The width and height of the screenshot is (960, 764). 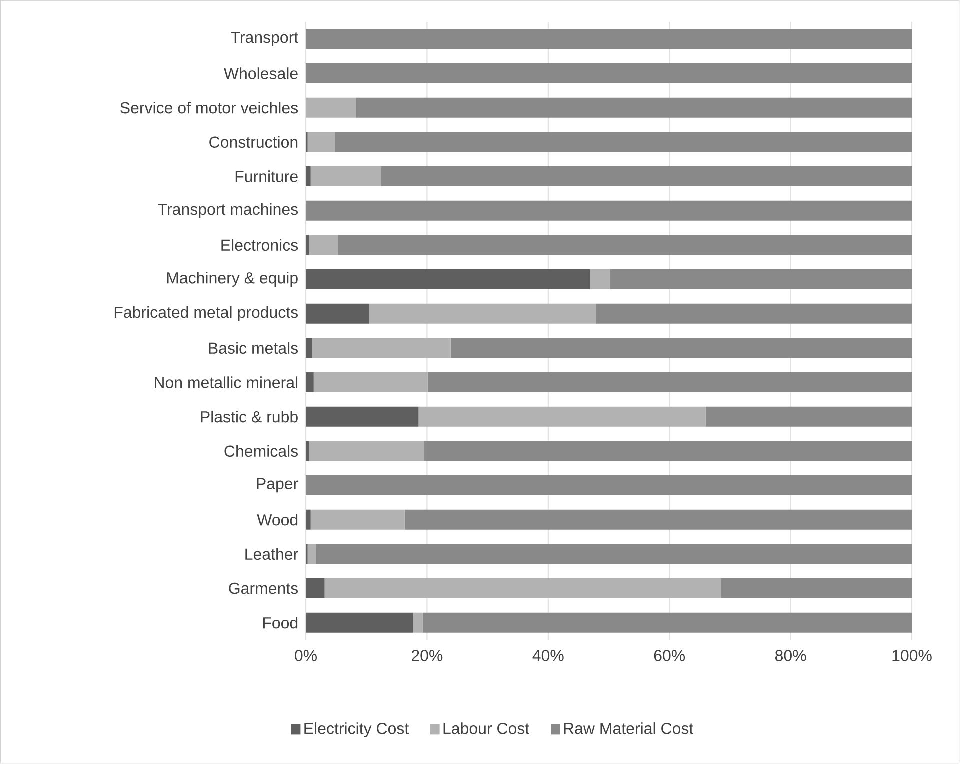 What do you see at coordinates (357, 730) in the screenshot?
I see `legend-label: Electricity Cost` at bounding box center [357, 730].